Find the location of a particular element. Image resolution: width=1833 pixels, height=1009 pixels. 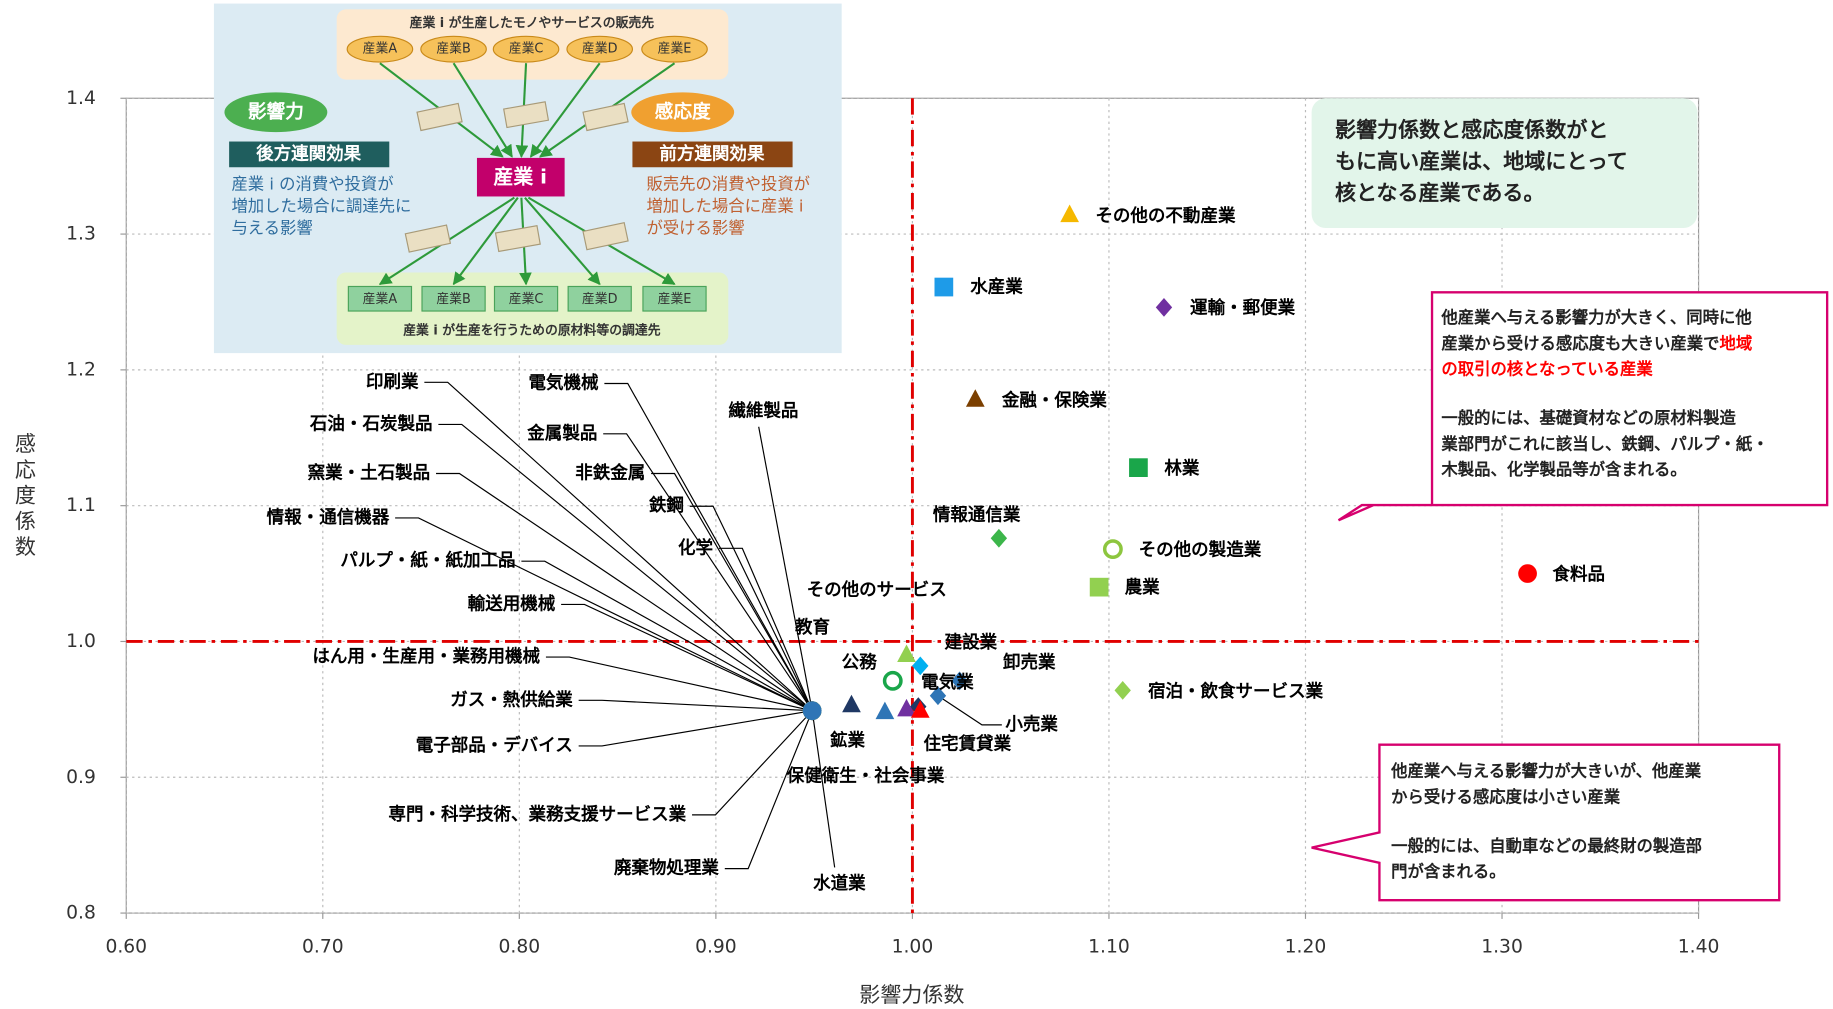

badge-label: 影響力 is located at coordinates (276, 112).